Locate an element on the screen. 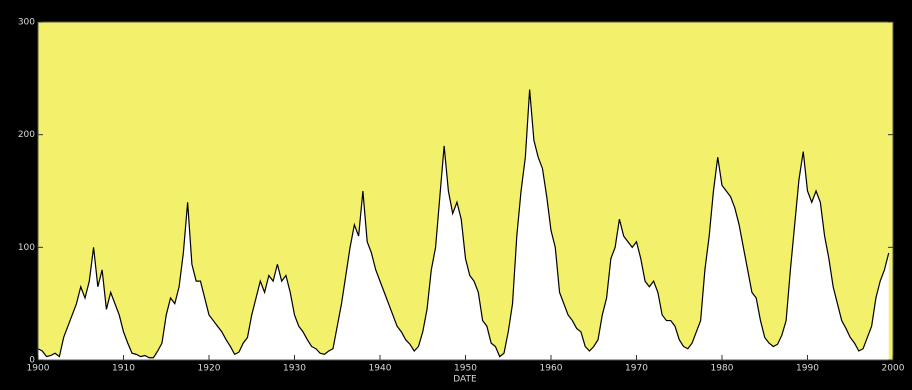 This screenshot has height=390, width=912. x-tick-label: 1930 is located at coordinates (294, 369).